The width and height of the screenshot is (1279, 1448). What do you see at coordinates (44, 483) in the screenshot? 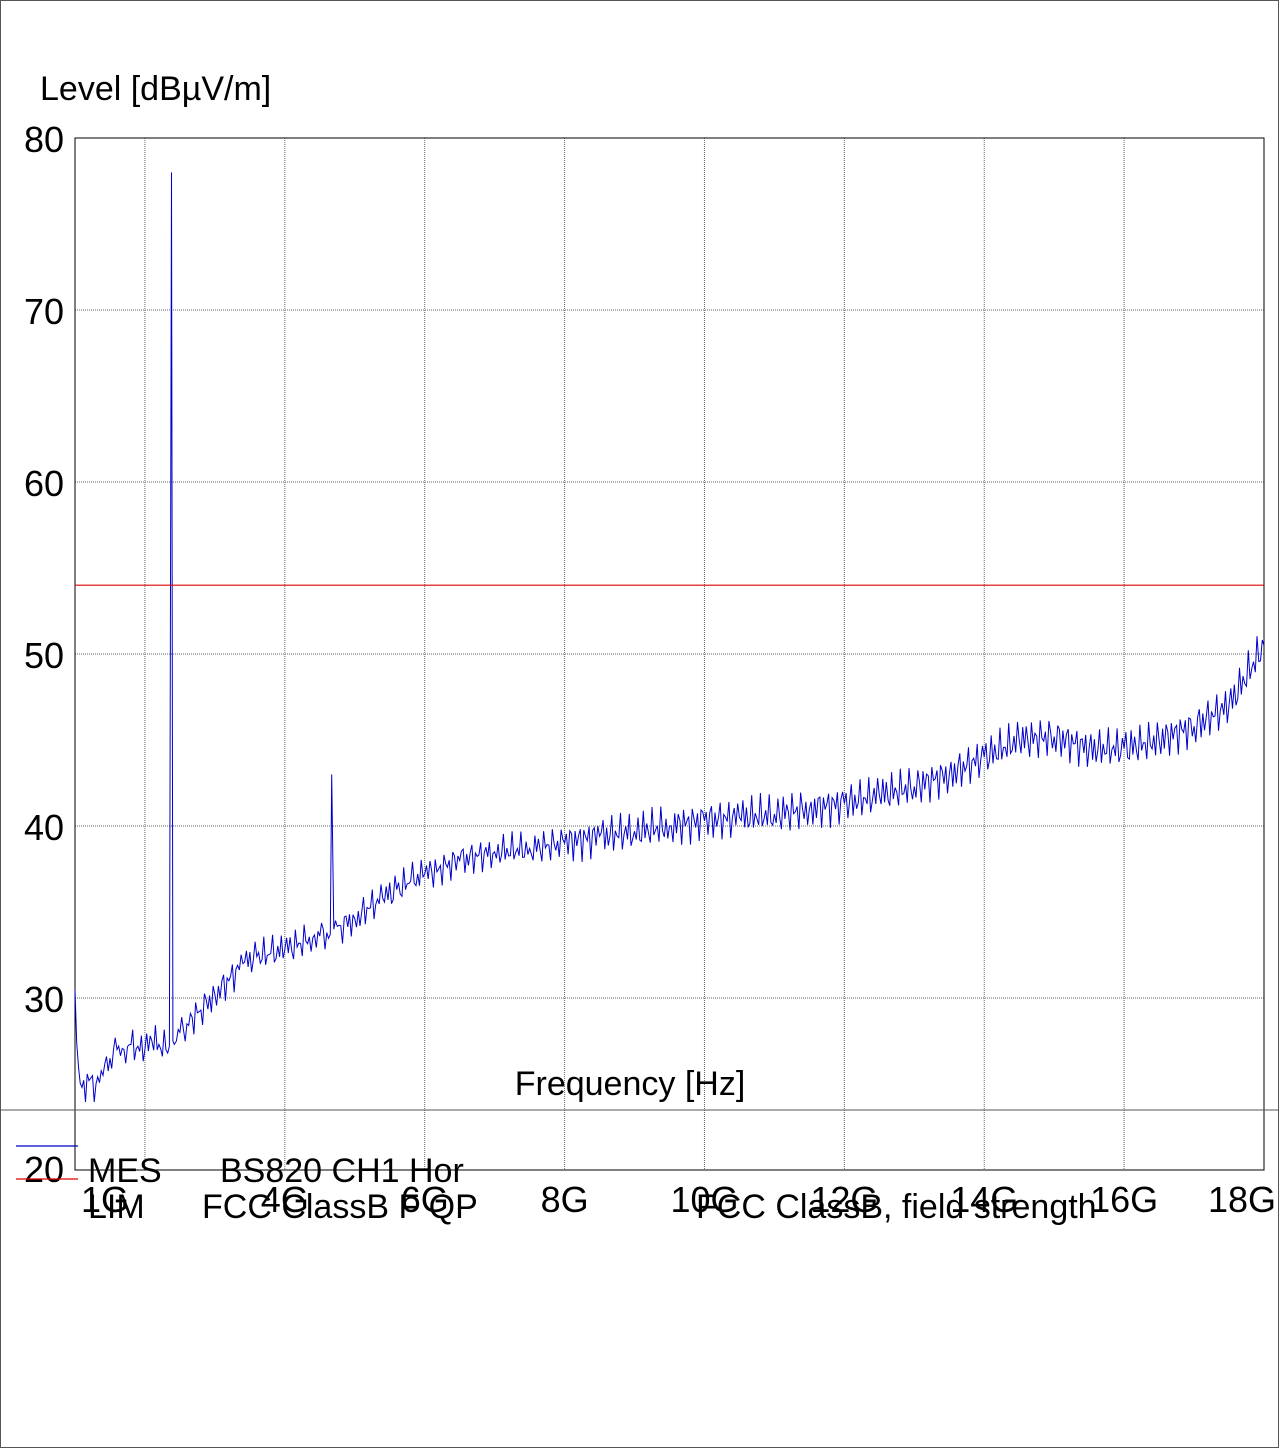
I see `y-tick-label-60: 60` at bounding box center [44, 483].